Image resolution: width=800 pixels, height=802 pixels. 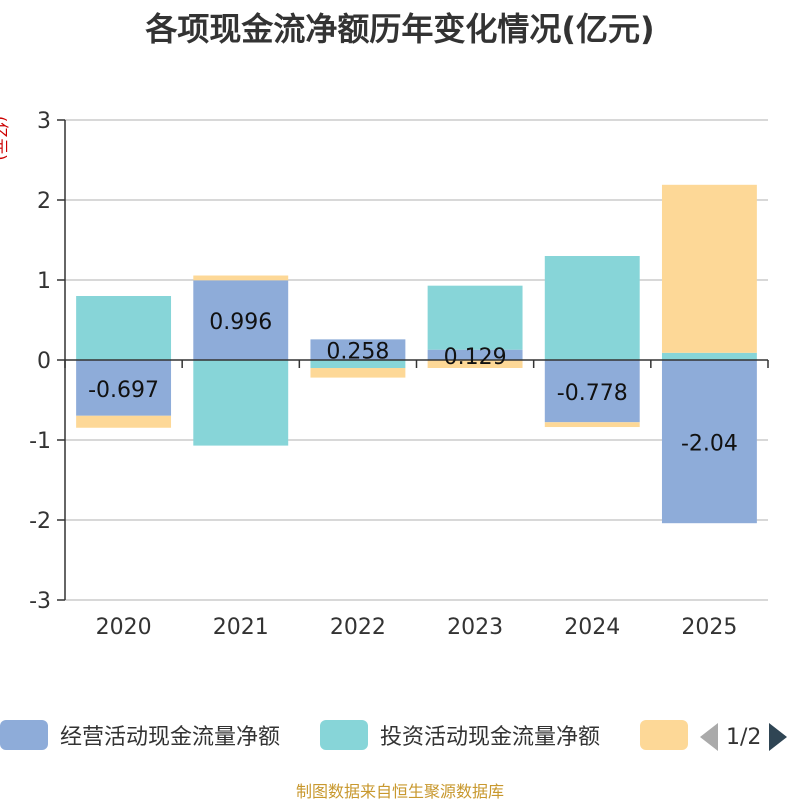 What do you see at coordinates (44, 281) in the screenshot?
I see `y-tick-label: 1` at bounding box center [44, 281].